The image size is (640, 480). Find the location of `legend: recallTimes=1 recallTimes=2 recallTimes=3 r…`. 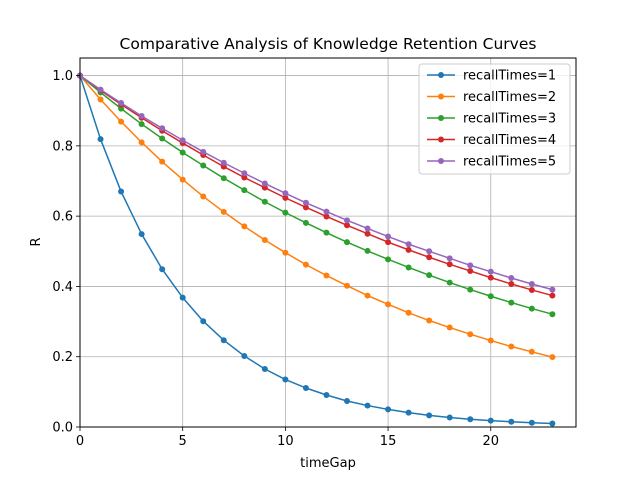

legend: recallTimes=1 recallTimes=2 recallTimes=3 r… is located at coordinates (494, 119).